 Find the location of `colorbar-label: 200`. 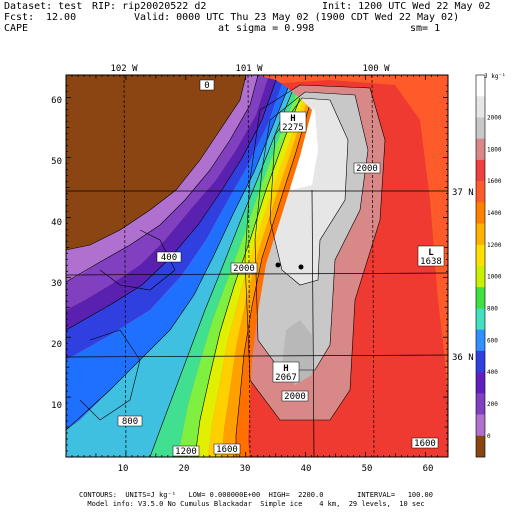

colorbar-label: 200 is located at coordinates (492, 404).